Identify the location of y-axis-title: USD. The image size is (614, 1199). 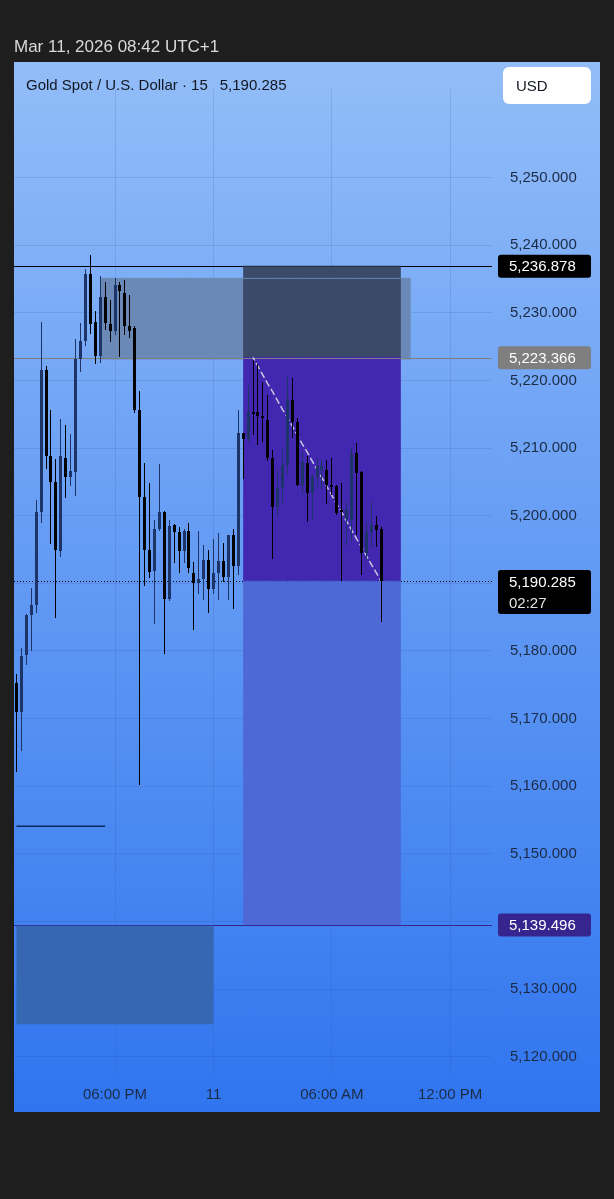
(547, 85).